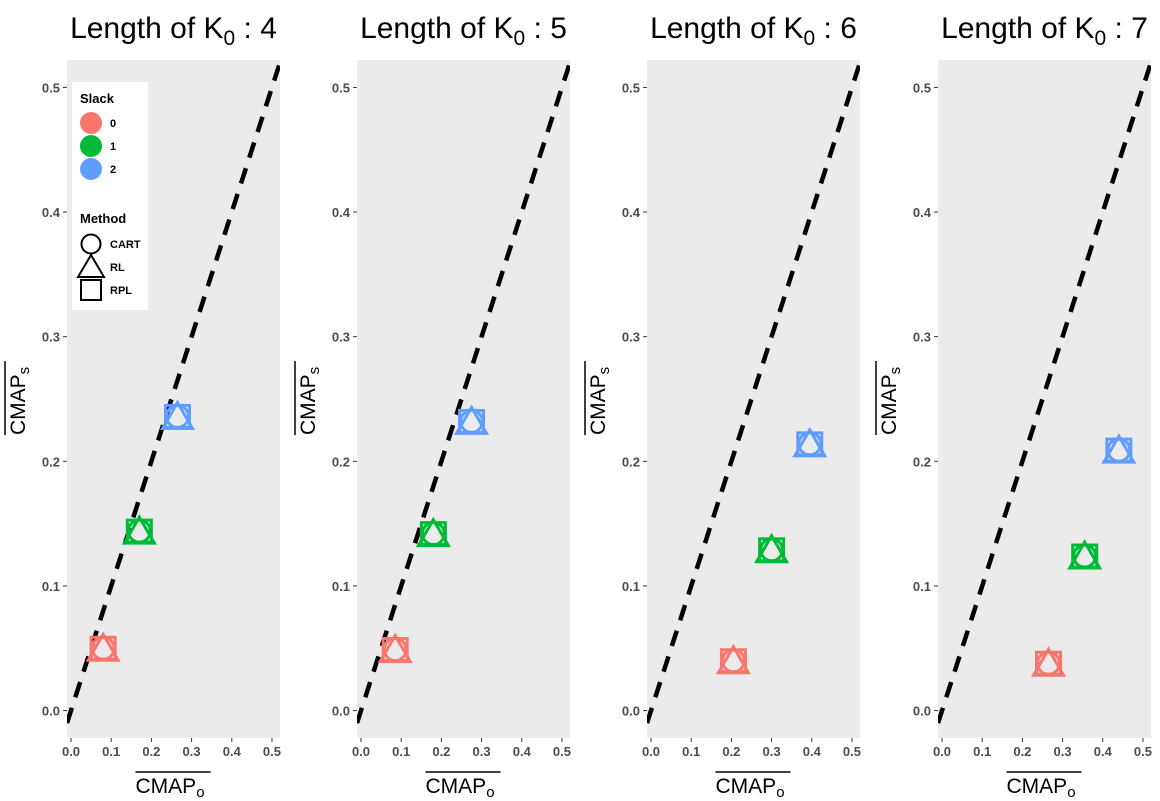 The width and height of the screenshot is (1160, 801). Describe the element at coordinates (91, 290) in the screenshot. I see `legend-square-icon` at that location.